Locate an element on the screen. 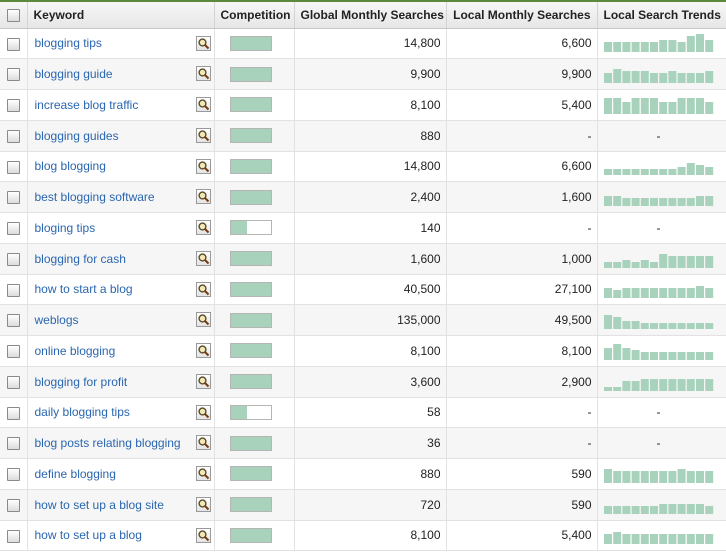  keyword-link: best blogging software is located at coordinates (94, 197).